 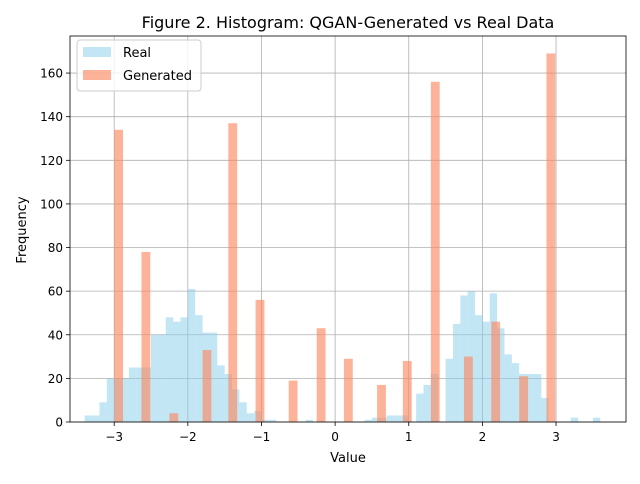 I want to click on legend: Real Generated, so click(x=139, y=65).